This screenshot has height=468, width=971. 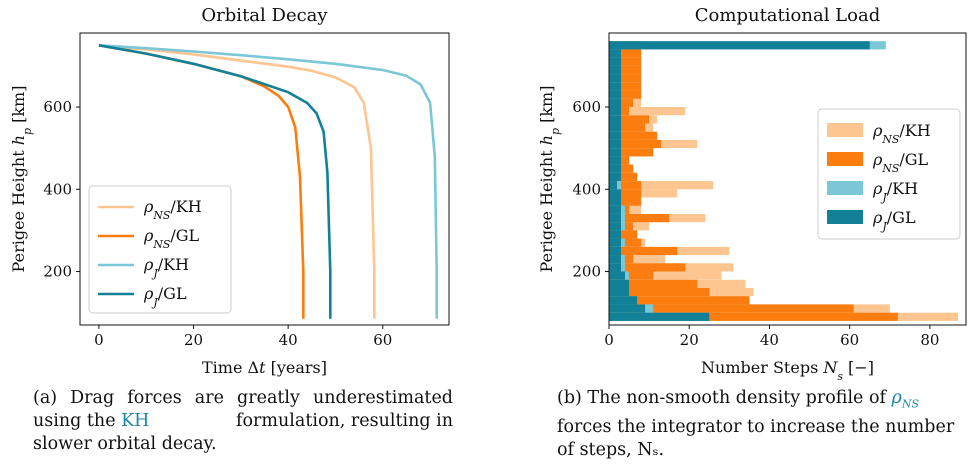 What do you see at coordinates (849, 340) in the screenshot?
I see `chart-b-xtick-label: 60` at bounding box center [849, 340].